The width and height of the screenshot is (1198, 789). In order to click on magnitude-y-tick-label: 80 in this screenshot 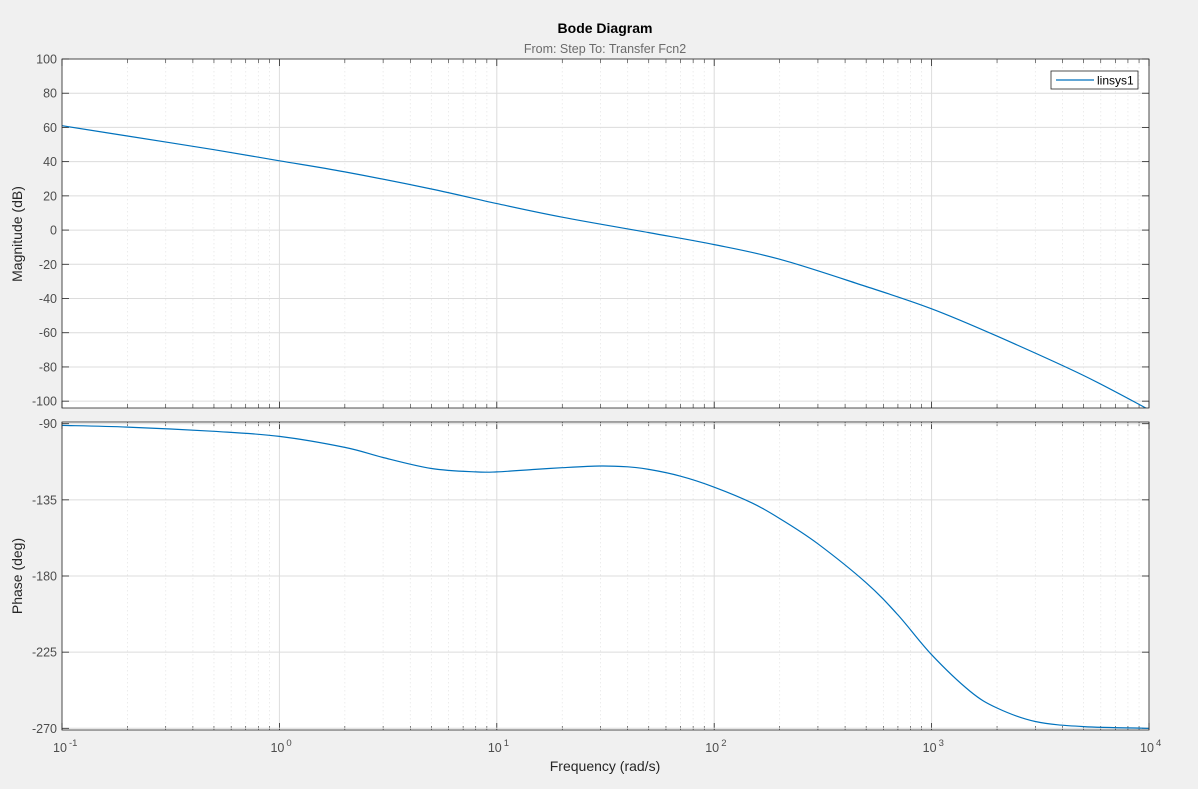, I will do `click(50, 94)`.